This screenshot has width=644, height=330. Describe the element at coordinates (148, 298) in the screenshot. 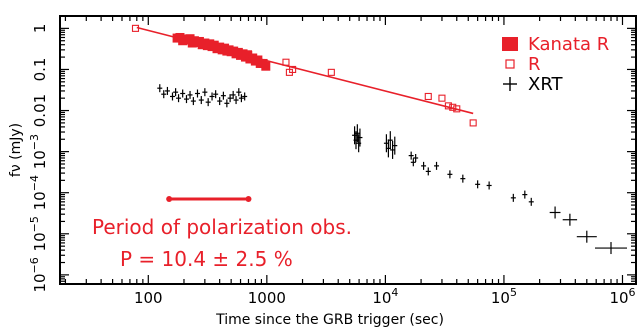

I see `x-tick-label: 100` at that location.